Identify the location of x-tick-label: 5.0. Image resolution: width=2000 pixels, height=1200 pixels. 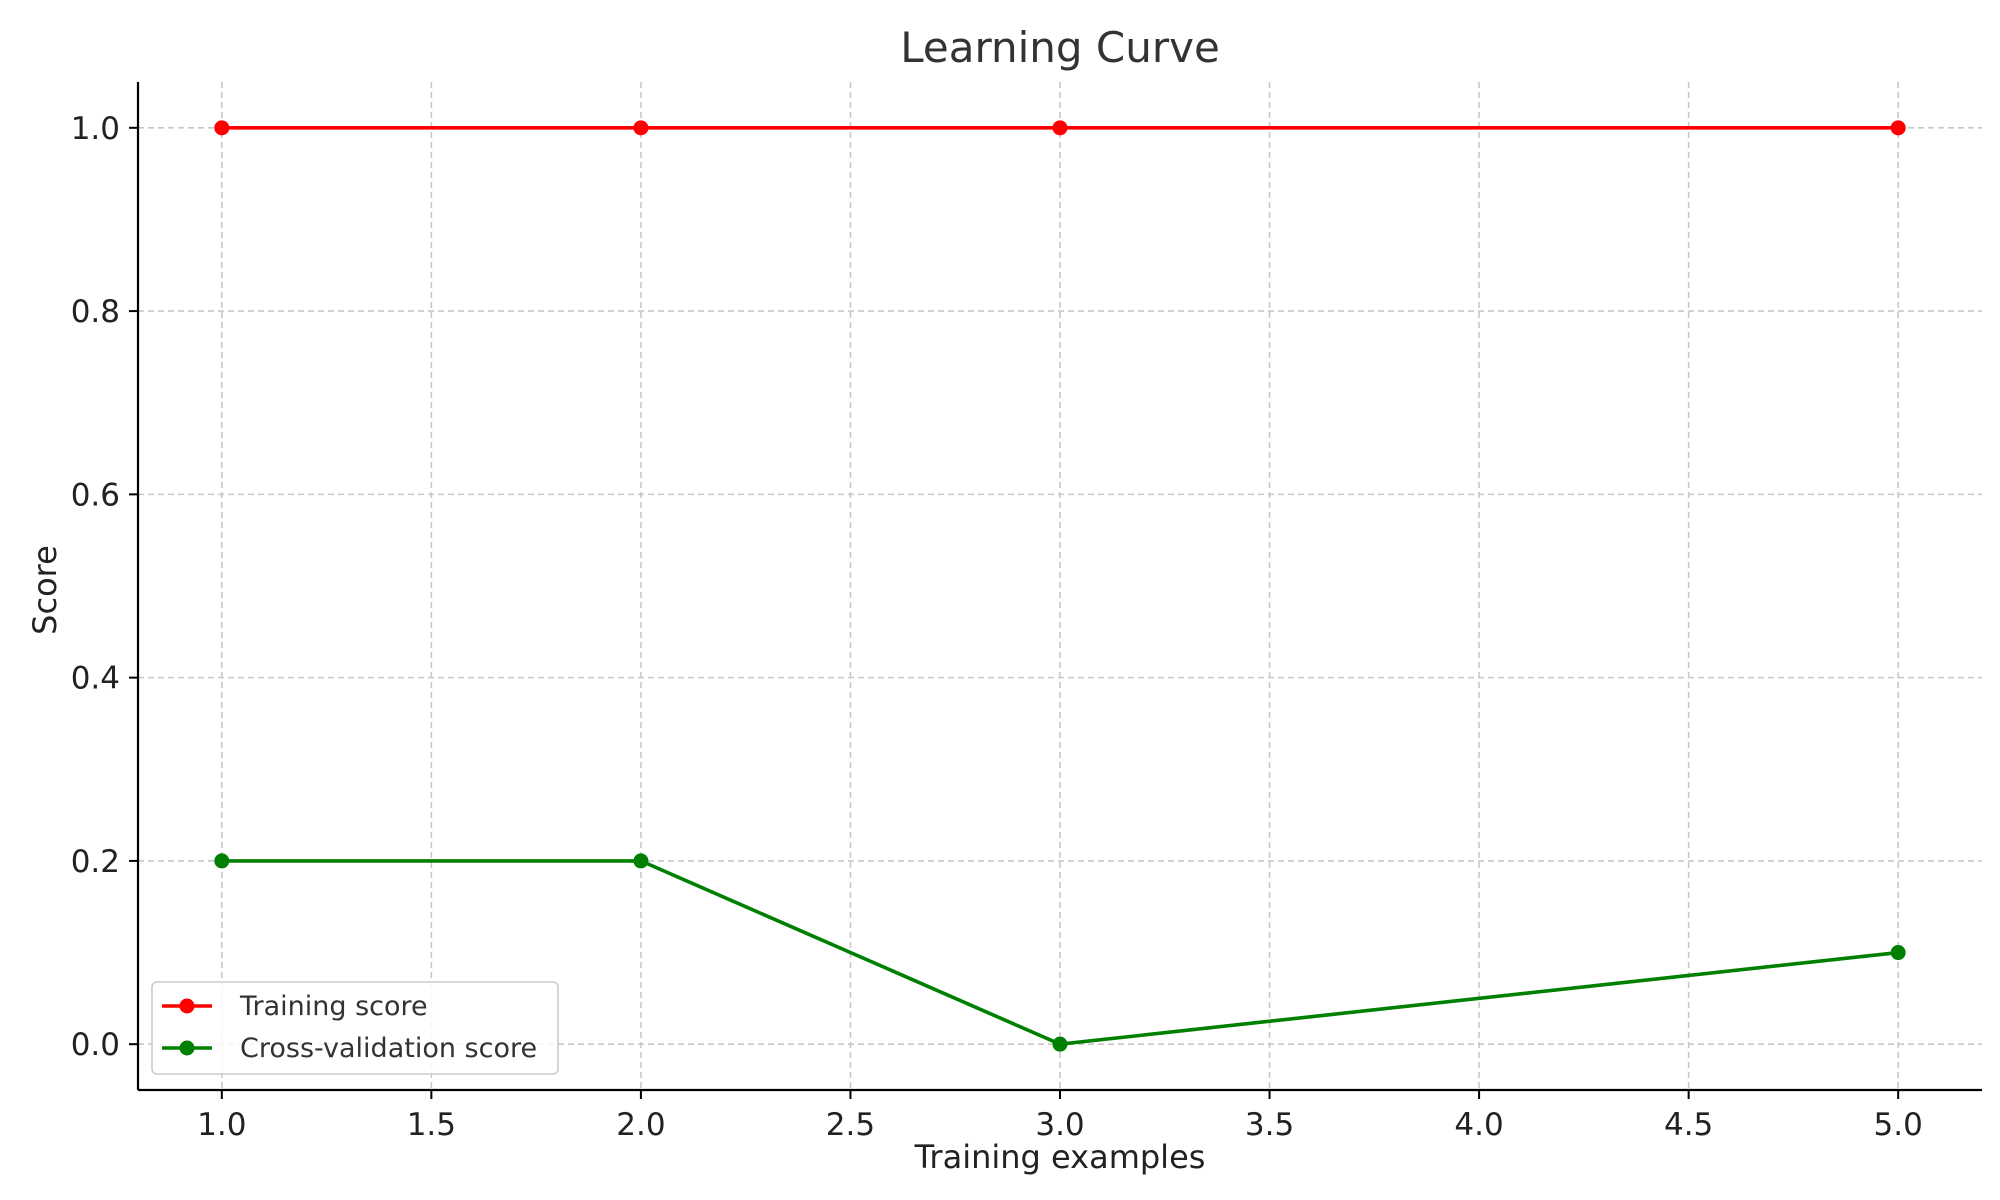
(1898, 1125).